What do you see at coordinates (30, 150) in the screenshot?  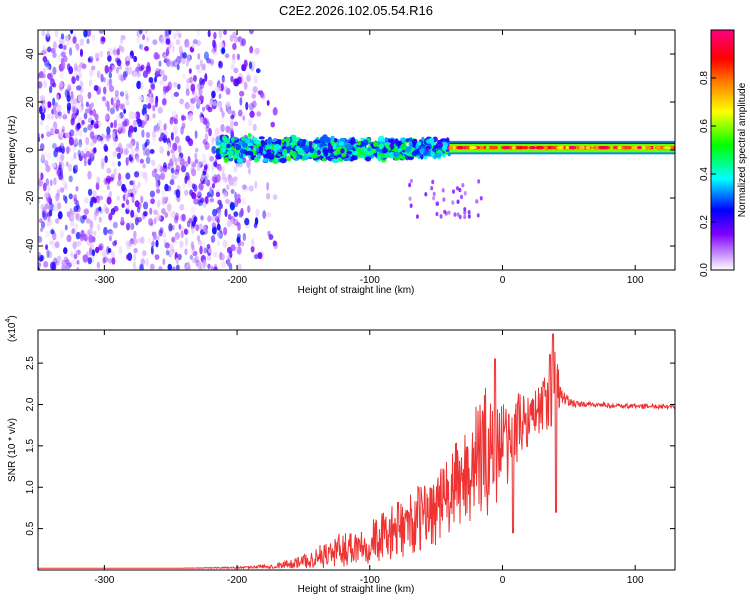 I see `y-tick-label: 0` at bounding box center [30, 150].